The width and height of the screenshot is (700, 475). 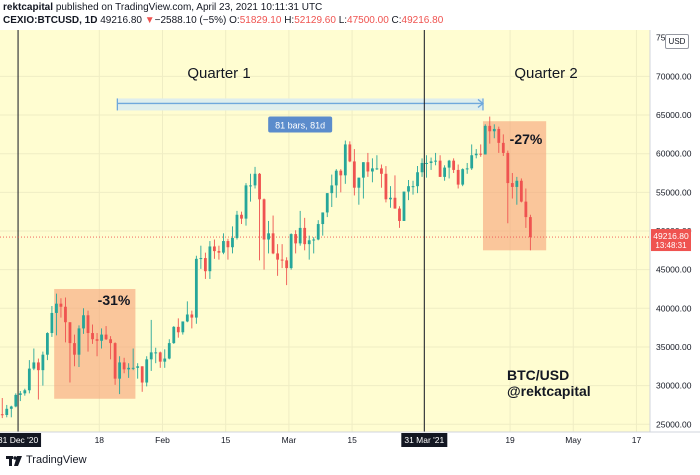 I want to click on drawdown-2-label: -27%, so click(x=526, y=139).